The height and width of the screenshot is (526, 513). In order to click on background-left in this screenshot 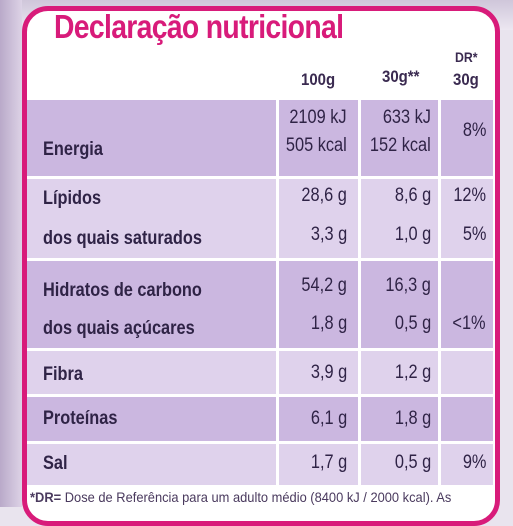, I will do `click(11, 253)`.